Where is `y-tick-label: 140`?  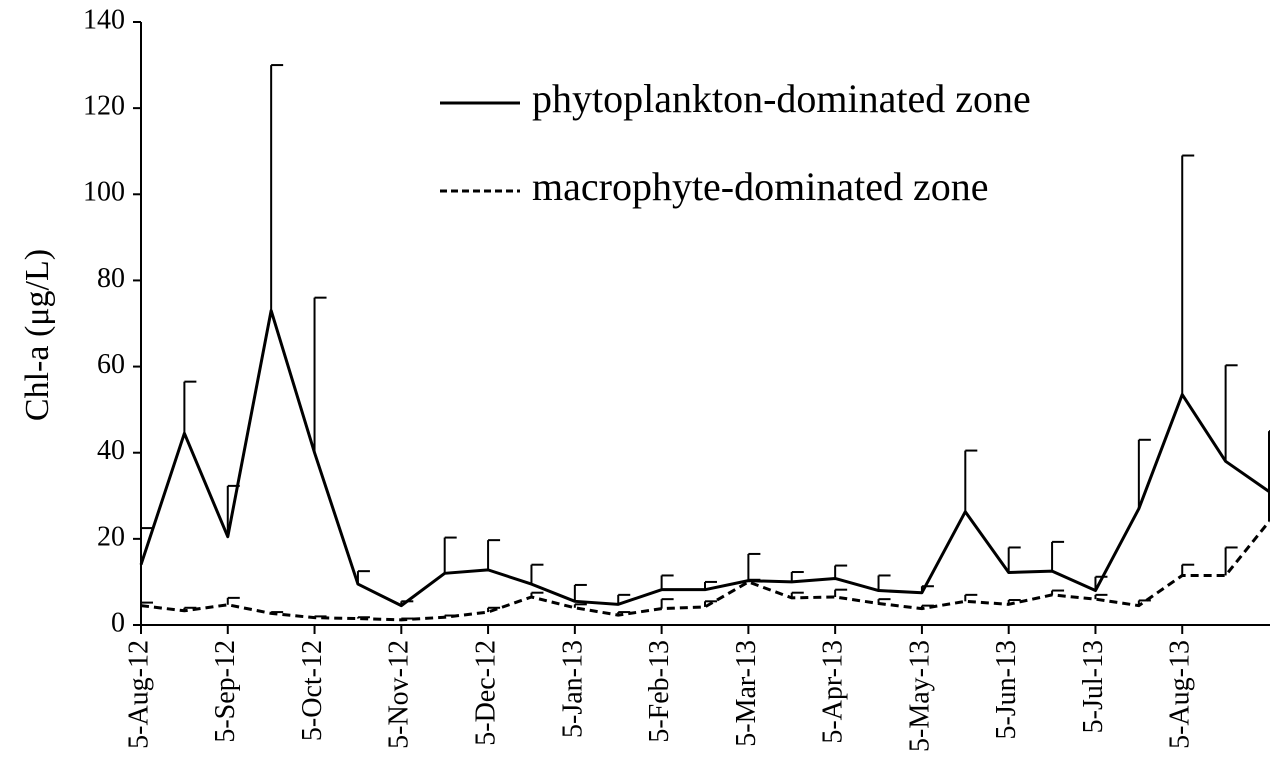
y-tick-label: 140 is located at coordinates (104, 19).